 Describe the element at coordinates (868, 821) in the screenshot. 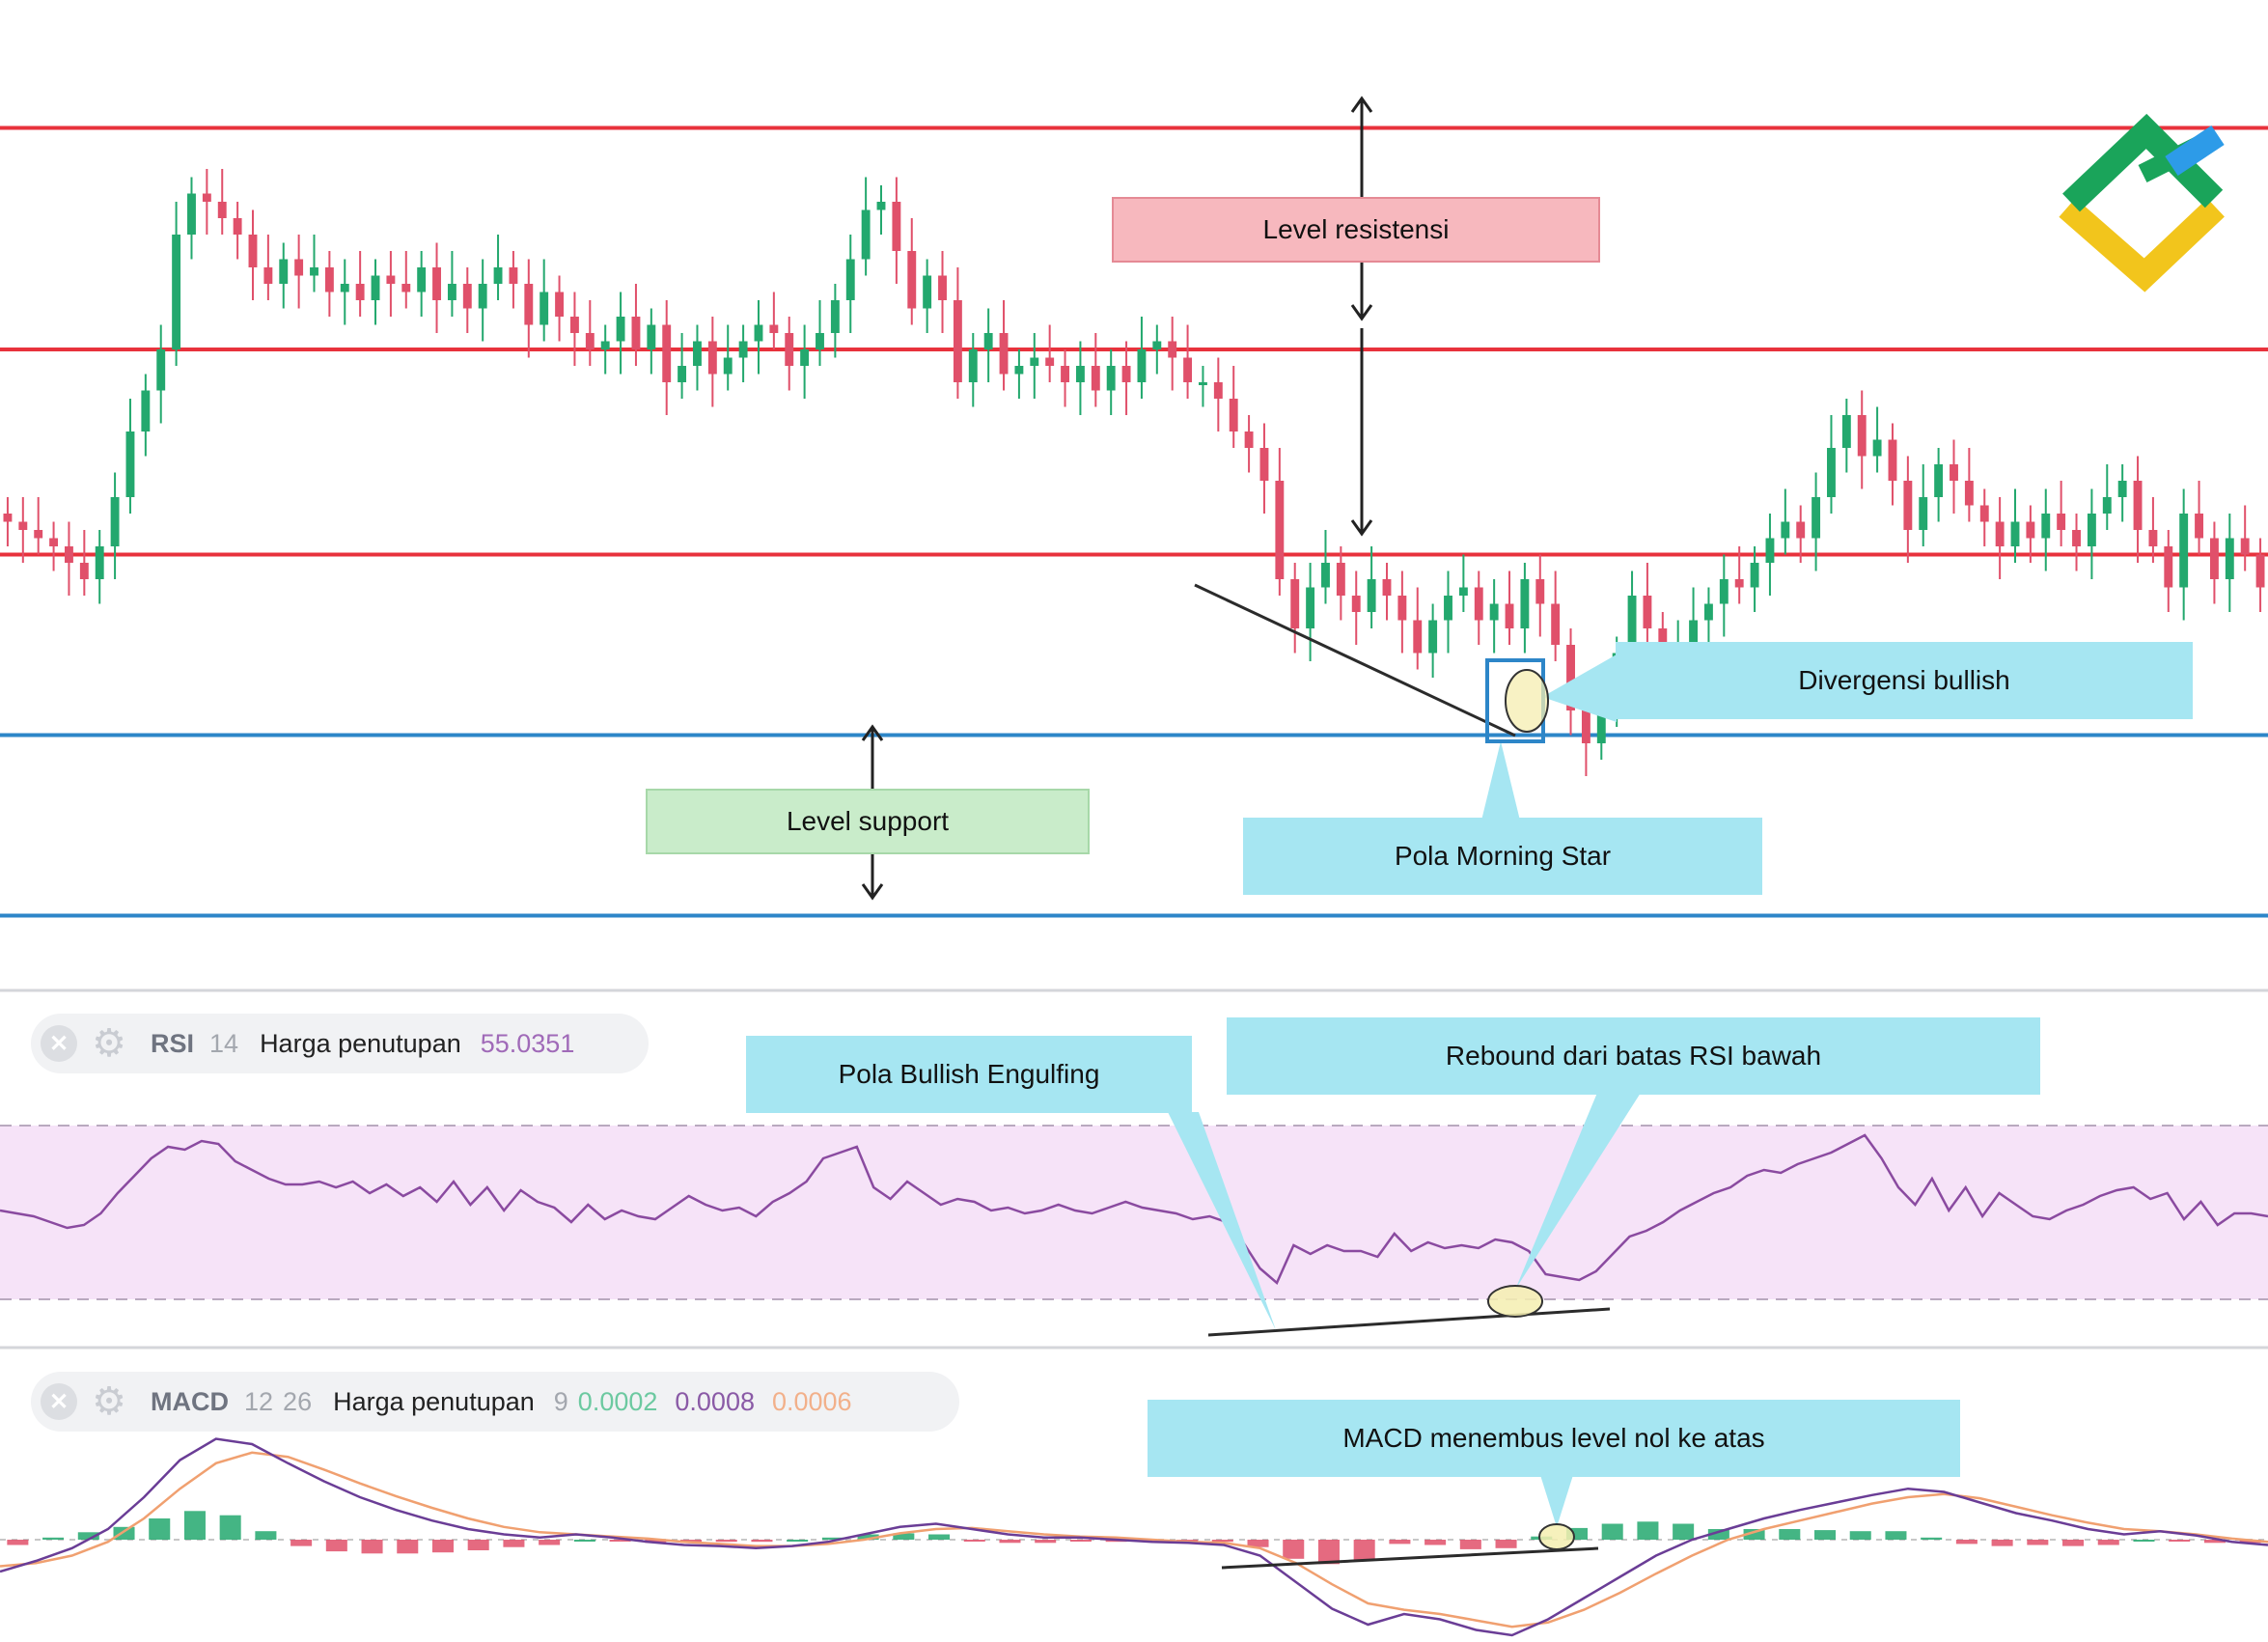

I see `support-label-box: Level support` at that location.